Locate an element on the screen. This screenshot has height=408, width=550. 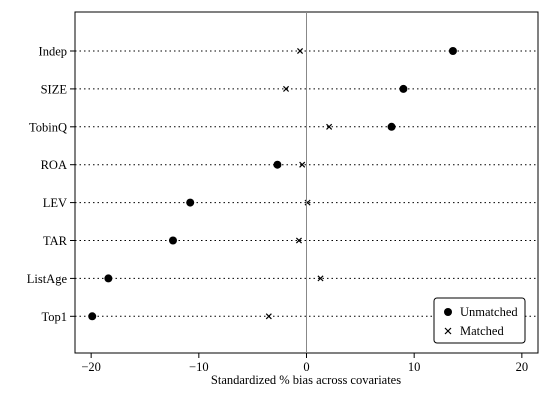
legend-box is located at coordinates (479, 320).